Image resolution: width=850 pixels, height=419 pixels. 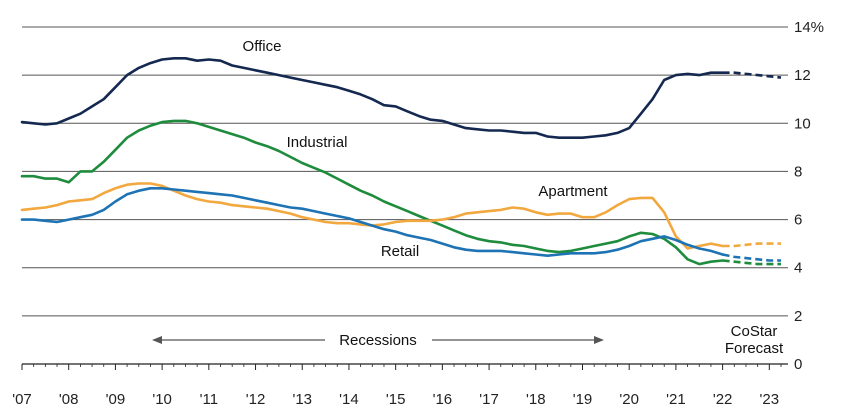 I want to click on series-forecast-office, so click(x=752, y=75).